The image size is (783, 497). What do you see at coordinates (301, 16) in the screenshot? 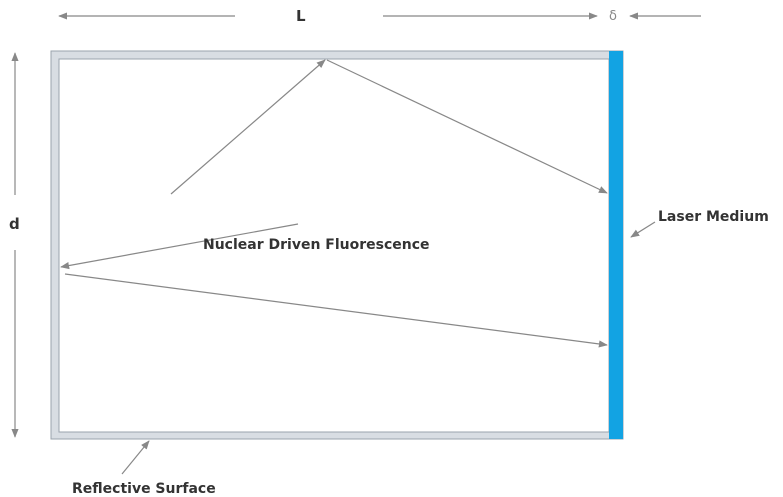
I see `length-label: L` at bounding box center [301, 16].